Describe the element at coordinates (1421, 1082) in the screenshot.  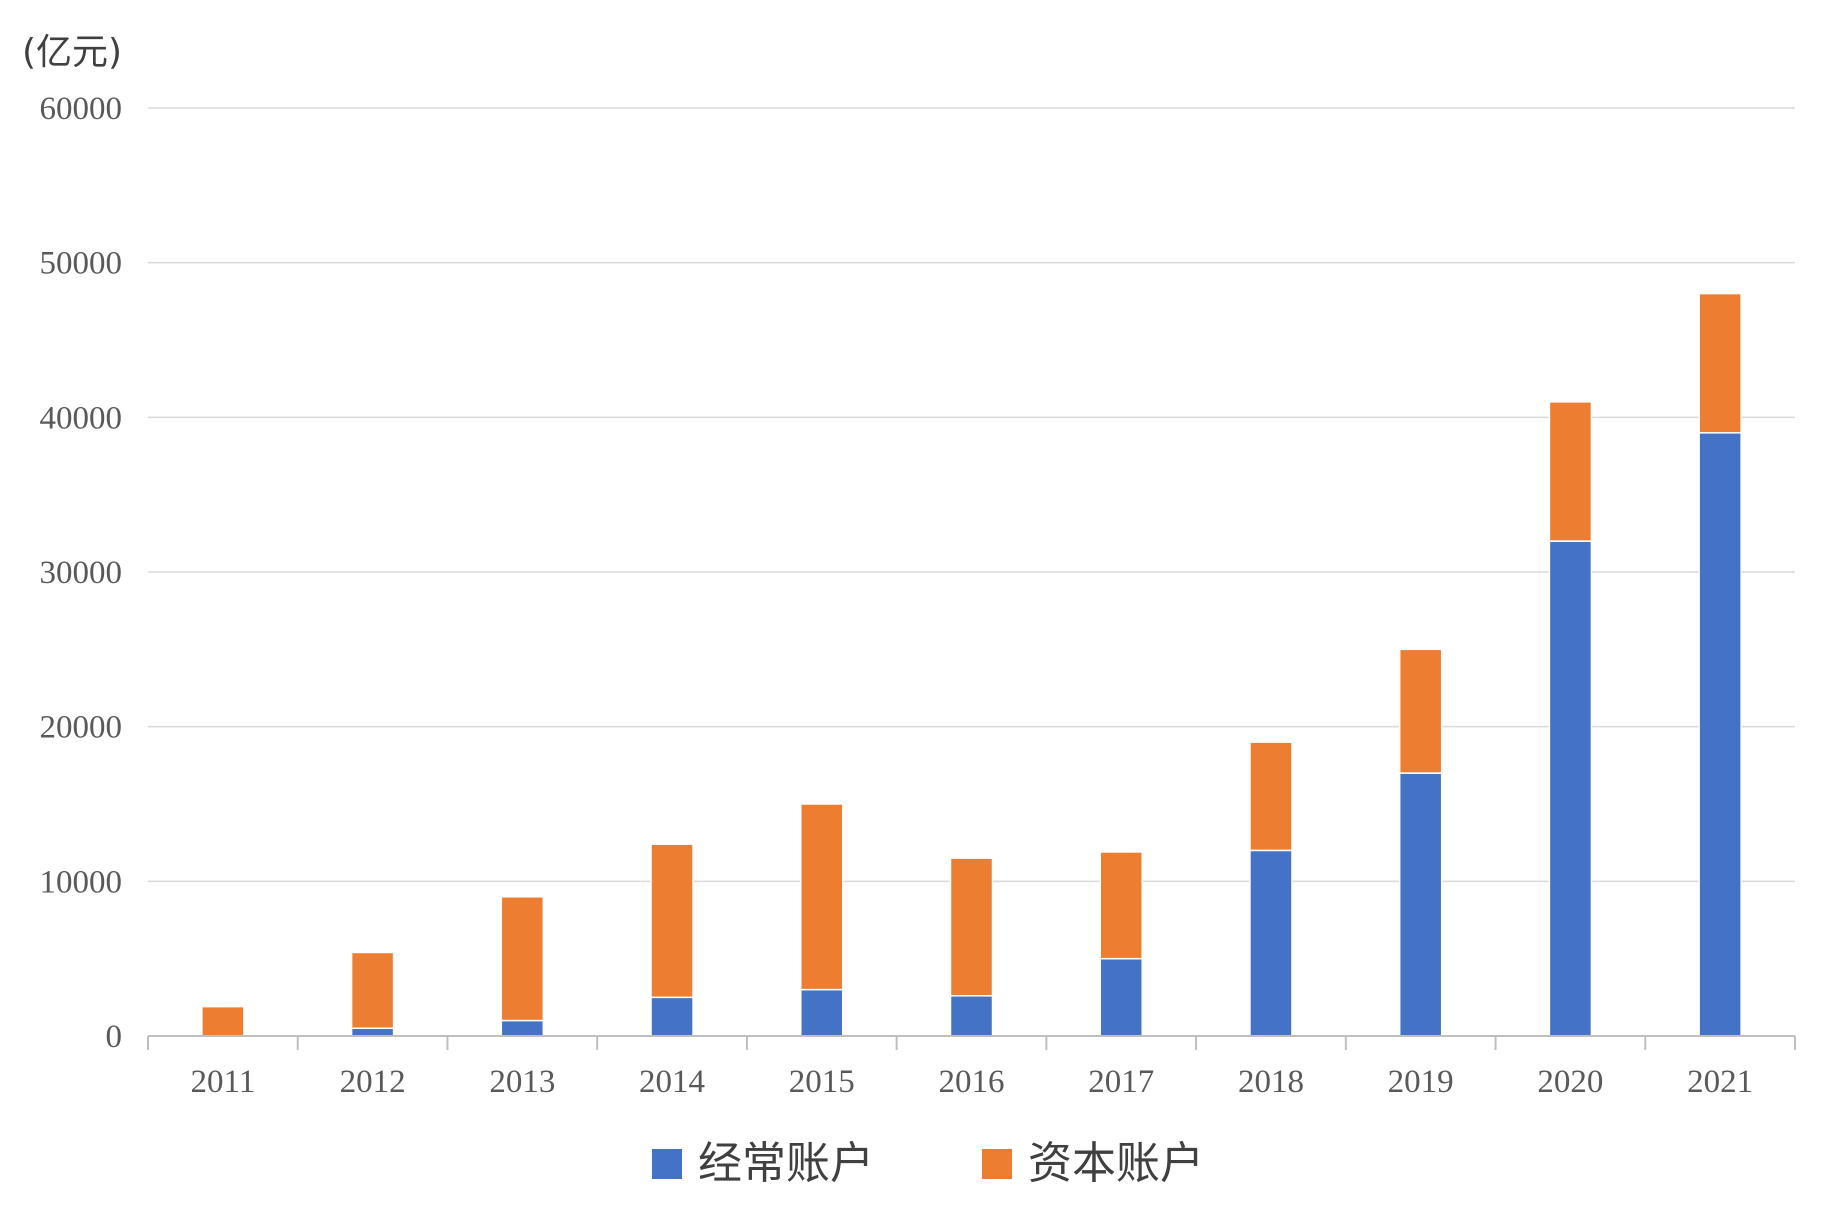
I see `x-tick-label: 2019` at that location.